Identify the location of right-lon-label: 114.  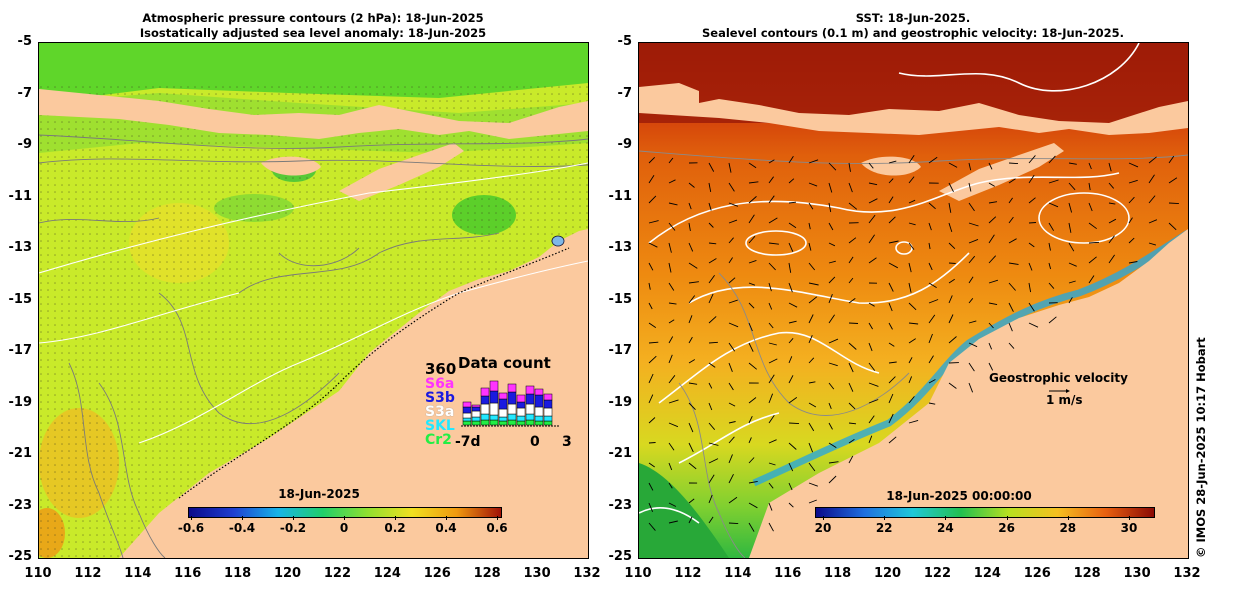
(738, 573).